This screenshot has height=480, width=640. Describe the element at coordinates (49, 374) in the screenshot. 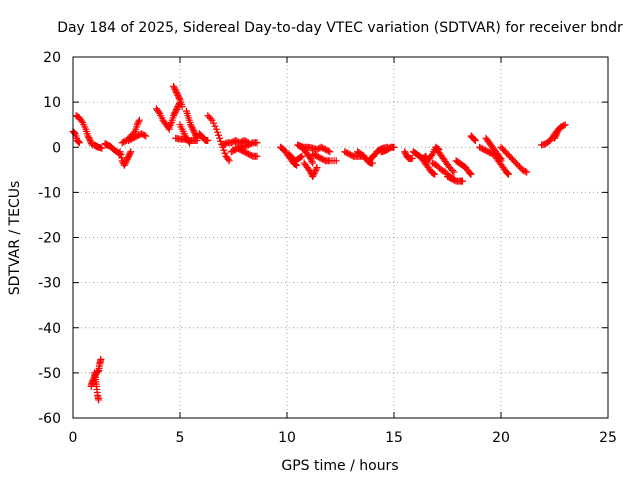

I see `y-tick-label: -50` at that location.